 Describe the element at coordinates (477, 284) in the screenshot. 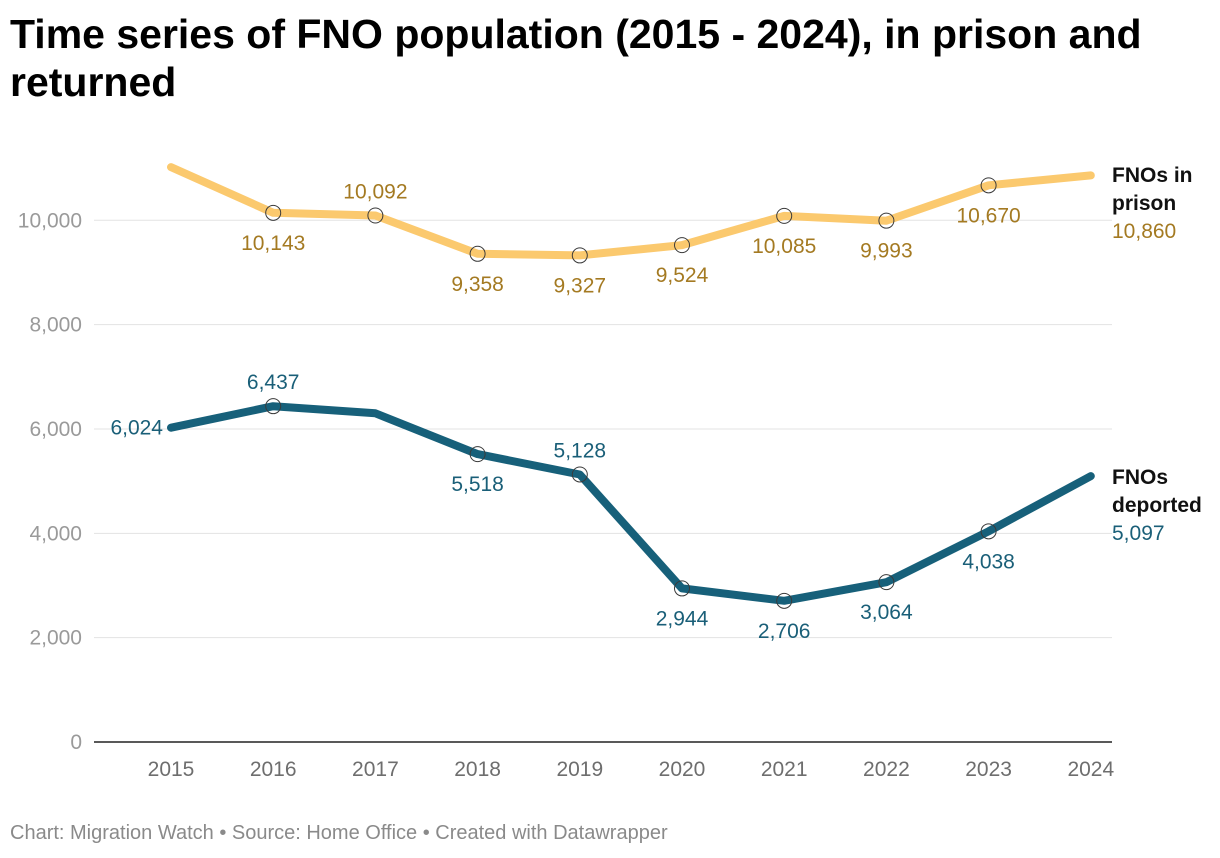

I see `data-label: 9,358` at that location.